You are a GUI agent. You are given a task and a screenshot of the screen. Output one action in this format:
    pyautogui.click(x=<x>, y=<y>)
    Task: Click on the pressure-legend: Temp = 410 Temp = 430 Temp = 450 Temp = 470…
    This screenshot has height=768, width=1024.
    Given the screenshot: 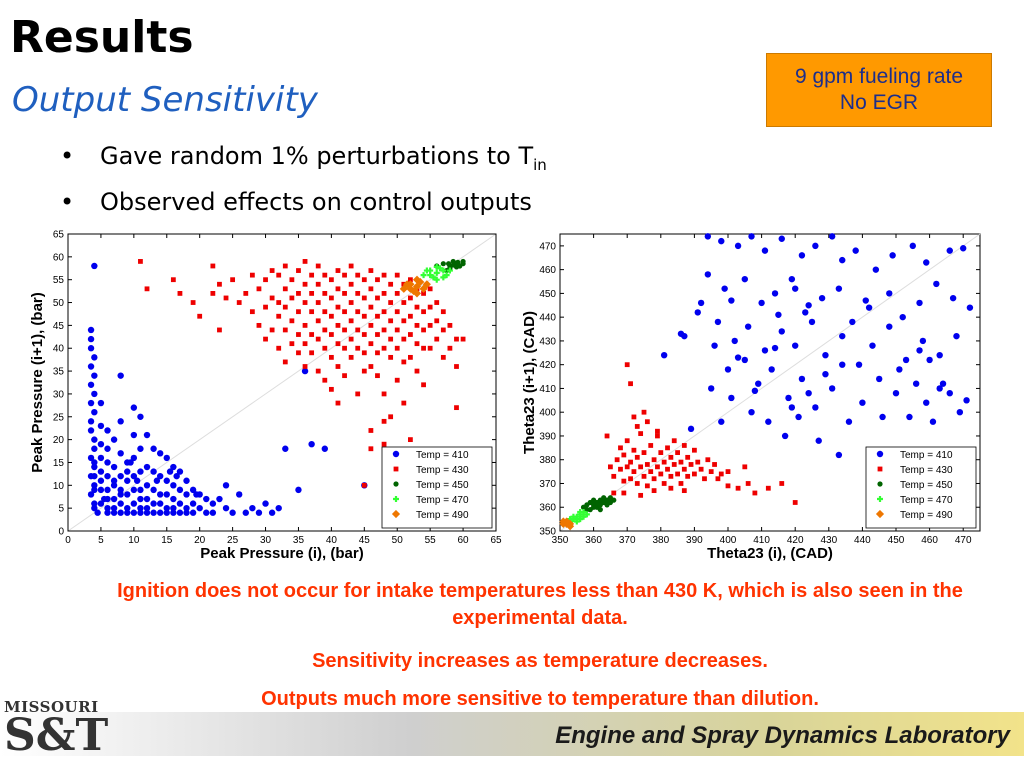 What is the action you would take?
    pyautogui.click(x=437, y=487)
    